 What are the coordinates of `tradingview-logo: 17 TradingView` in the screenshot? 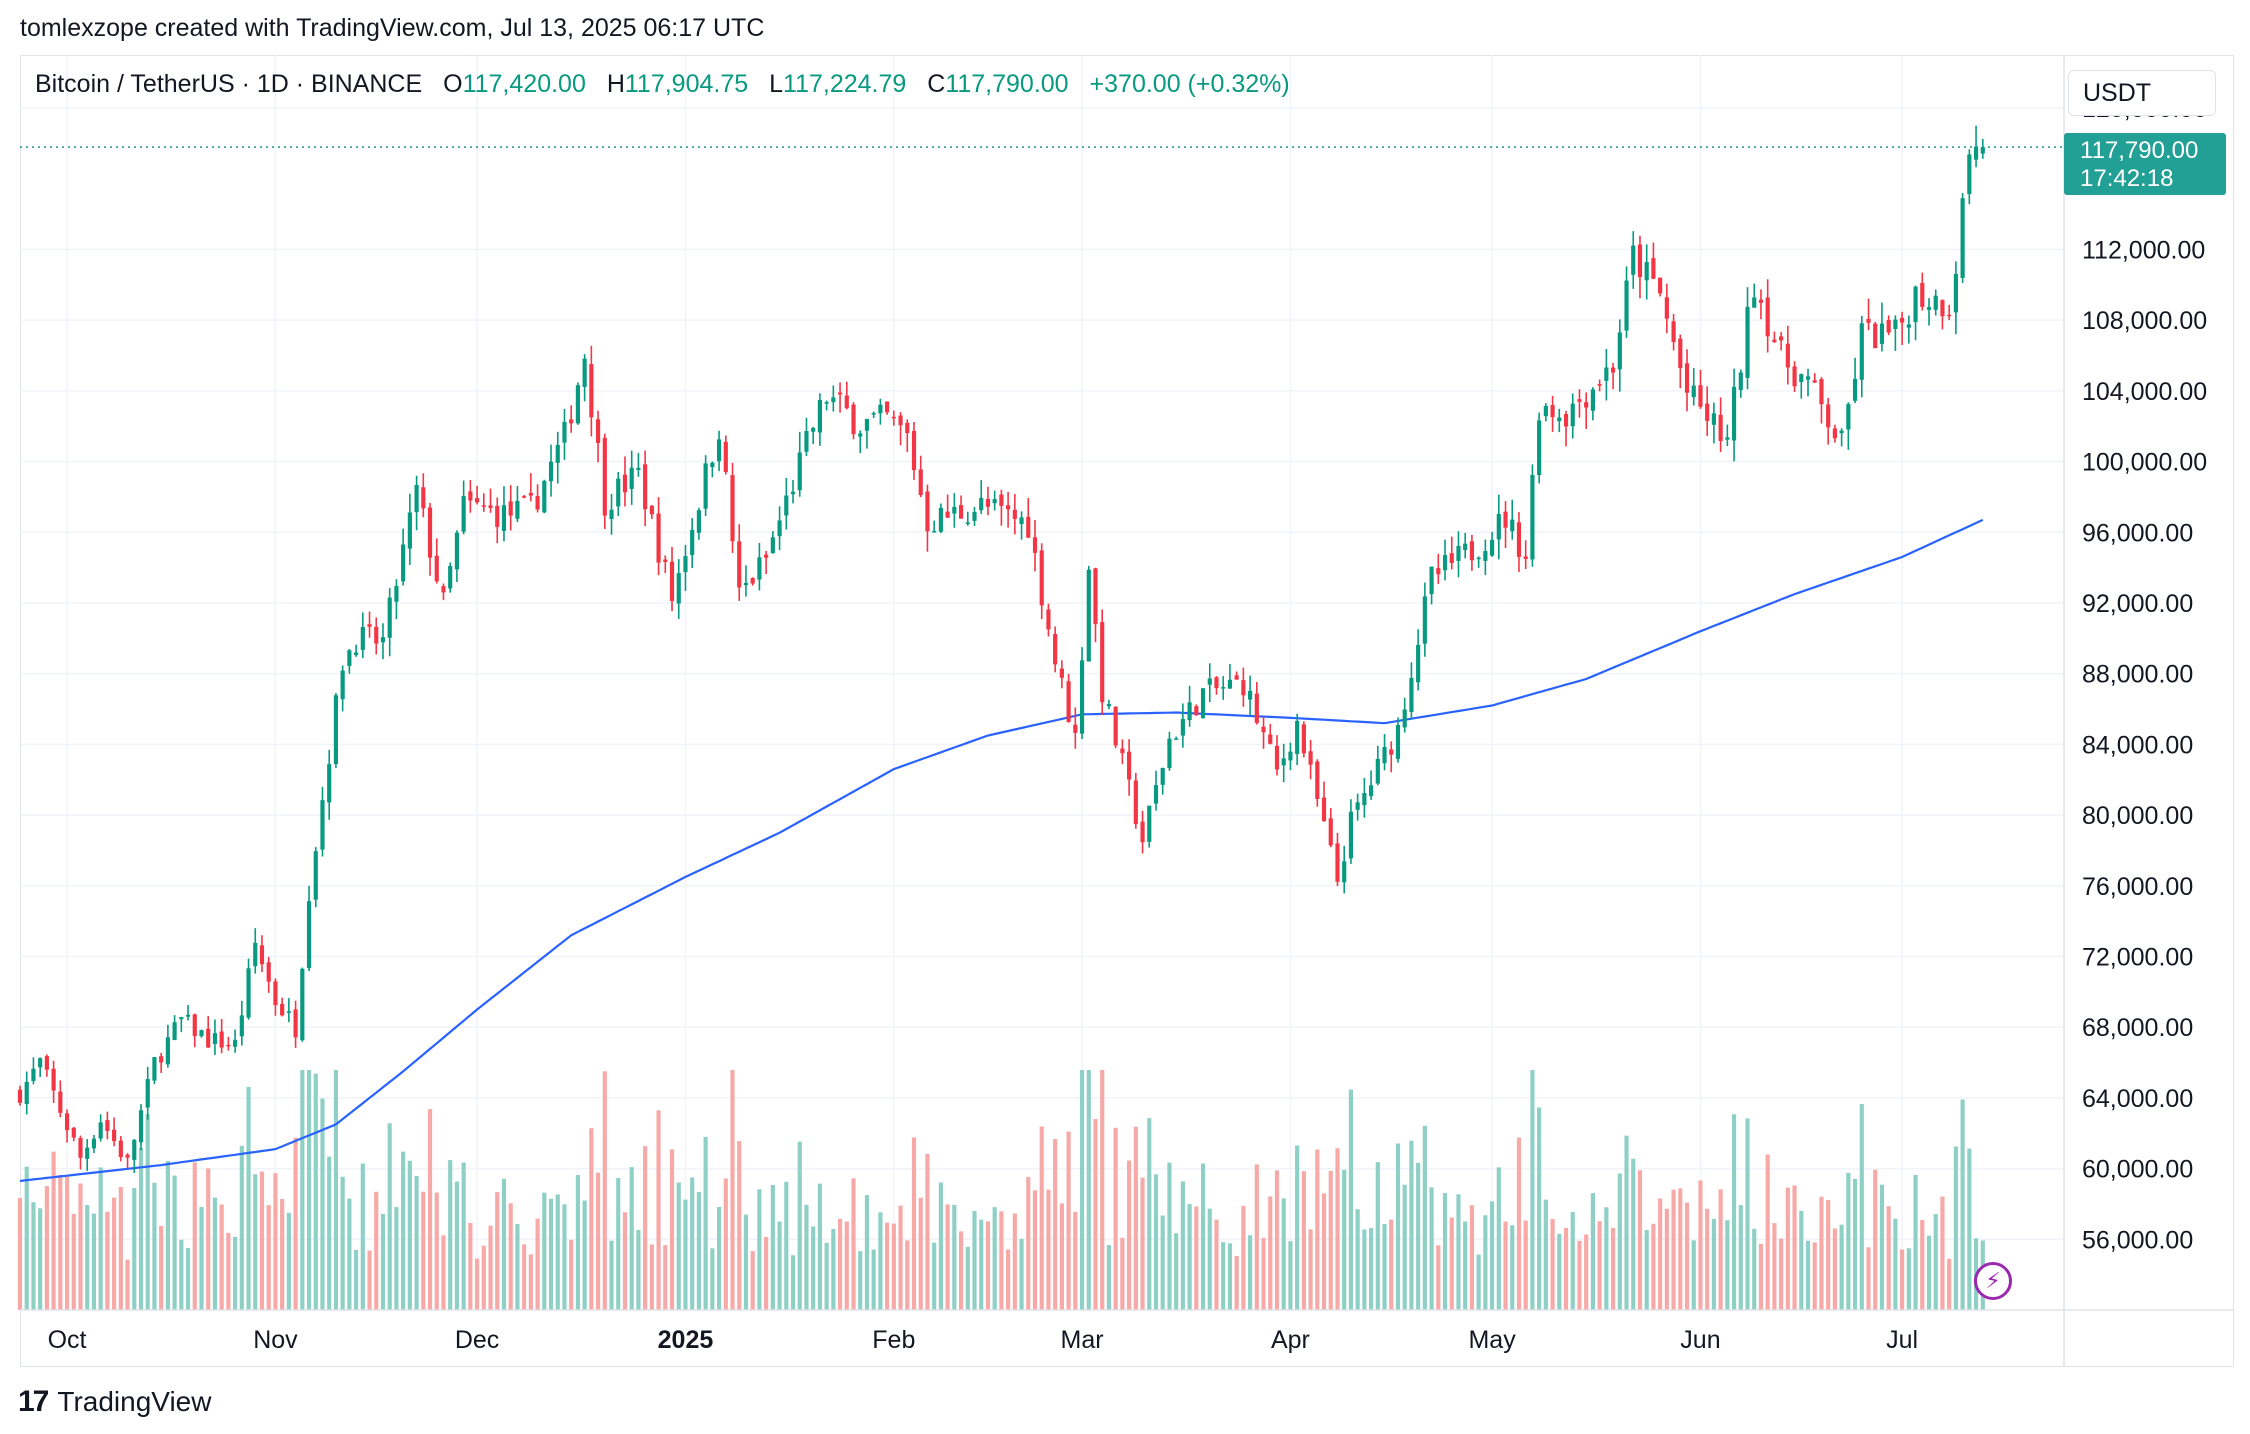 It's located at (114, 1402).